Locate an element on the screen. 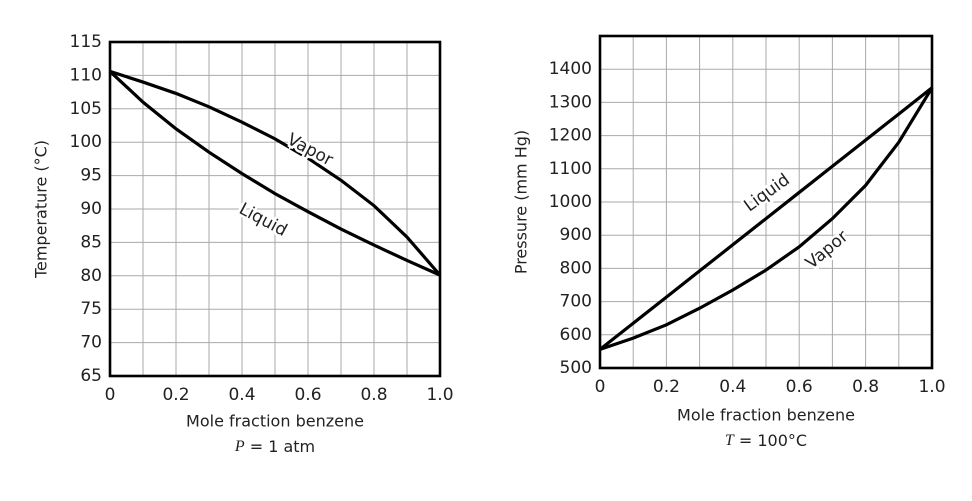  y-tick-label: 1000 is located at coordinates (570, 202).